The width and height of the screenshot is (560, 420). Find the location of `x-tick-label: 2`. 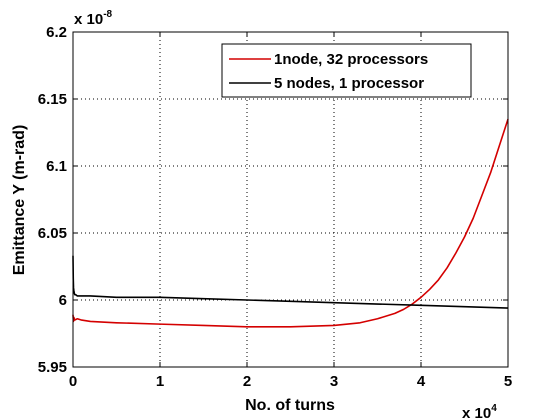

x-tick-label: 2 is located at coordinates (247, 381).